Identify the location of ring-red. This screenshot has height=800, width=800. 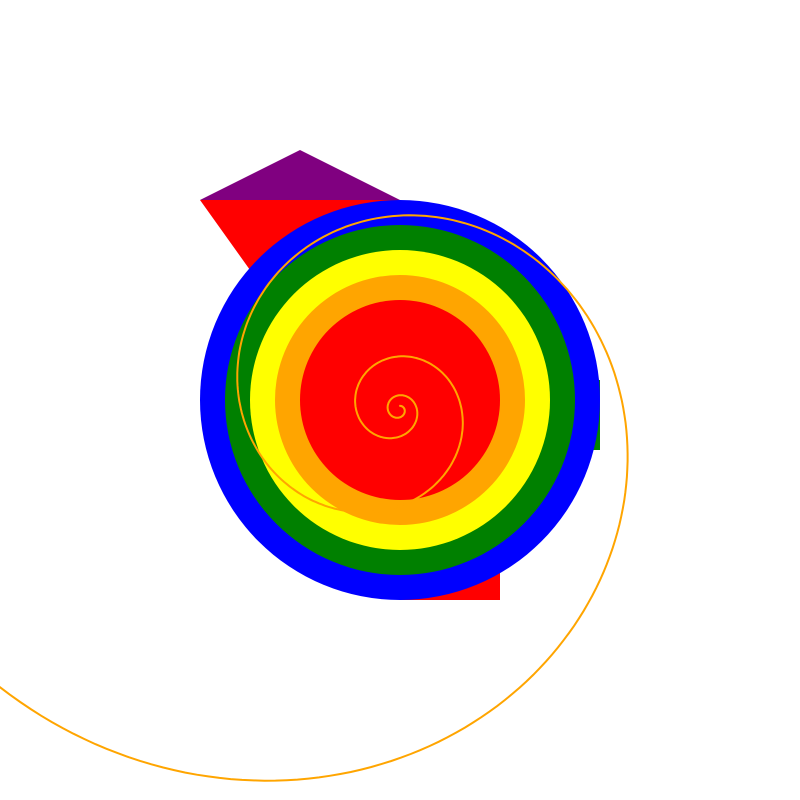
(400, 400).